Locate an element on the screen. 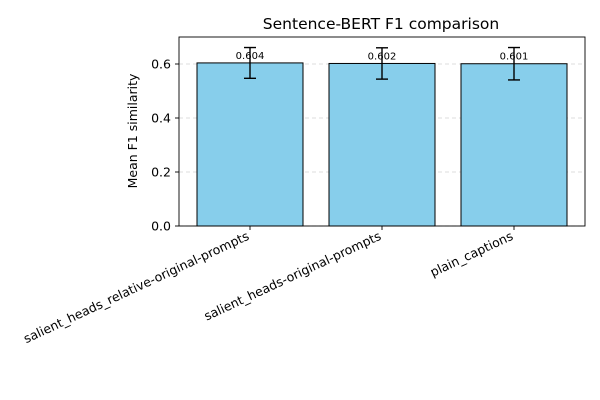 Image resolution: width=600 pixels, height=400 pixels. chart-title: Sentence-BERT F1 comparison is located at coordinates (381, 24).